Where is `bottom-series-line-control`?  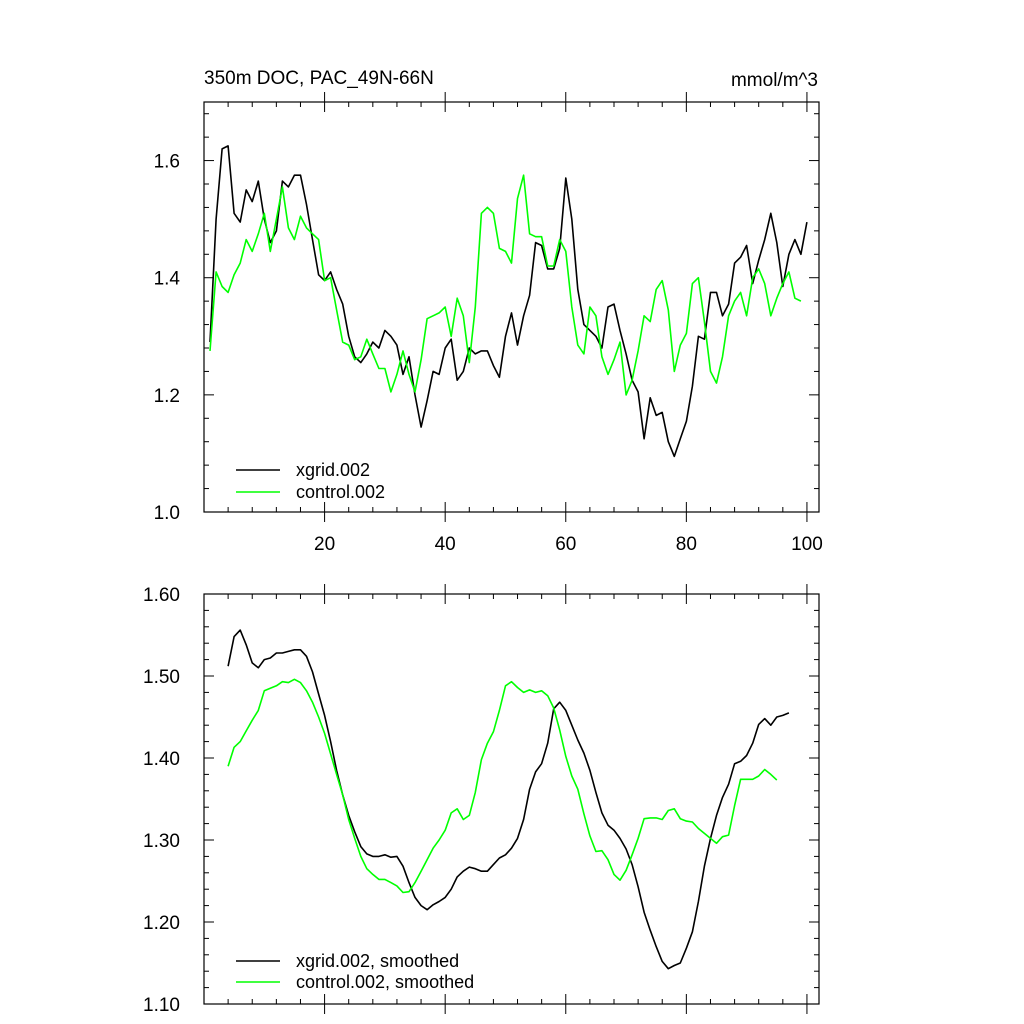 bottom-series-line-control is located at coordinates (502, 786).